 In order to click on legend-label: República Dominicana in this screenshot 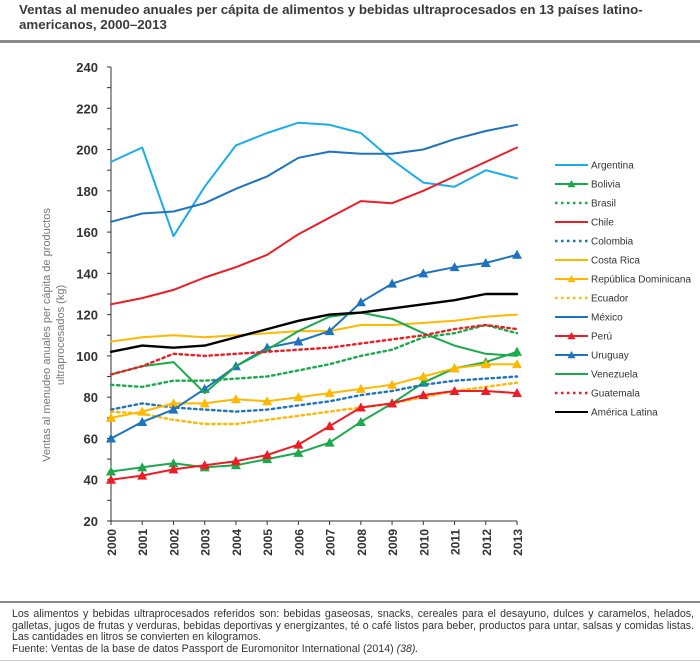, I will do `click(641, 280)`.